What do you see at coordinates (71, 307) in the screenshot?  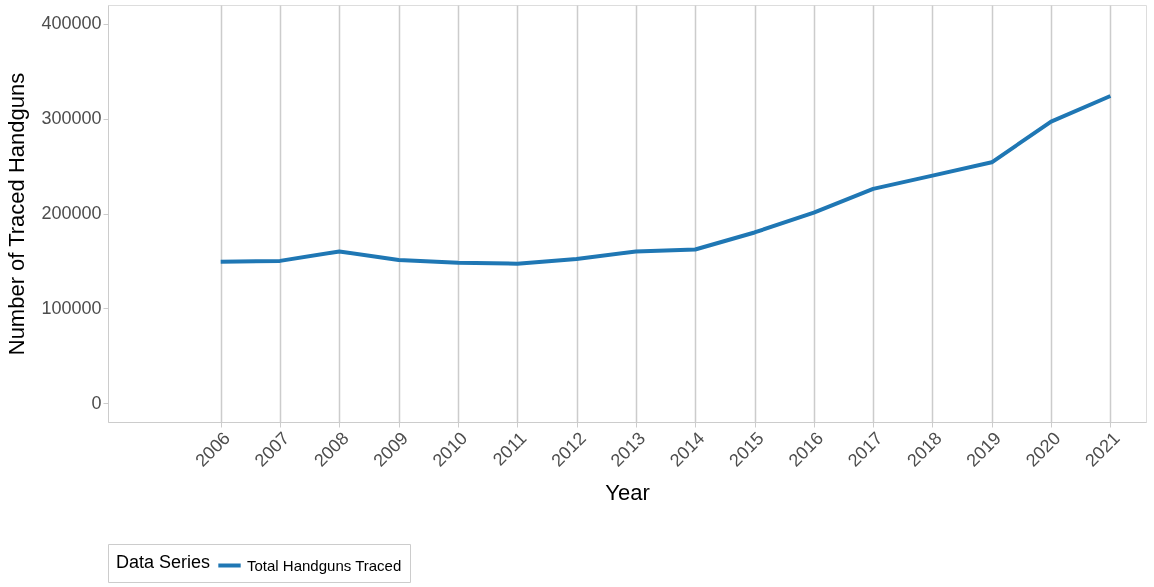 I see `y-tick-label: 100000` at bounding box center [71, 307].